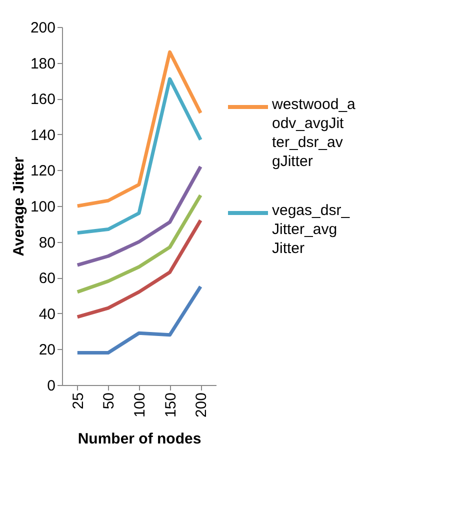 Image resolution: width=475 pixels, height=529 pixels. Describe the element at coordinates (47, 314) in the screenshot. I see `y-tick-label: 40` at that location.